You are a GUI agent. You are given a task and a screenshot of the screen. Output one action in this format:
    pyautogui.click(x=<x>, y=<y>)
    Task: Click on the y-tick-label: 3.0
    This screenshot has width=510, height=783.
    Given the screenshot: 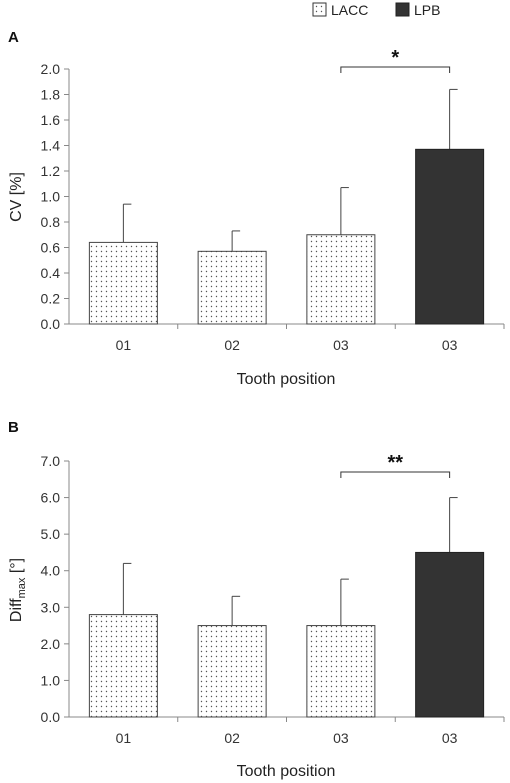 What is the action you would take?
    pyautogui.click(x=51, y=607)
    